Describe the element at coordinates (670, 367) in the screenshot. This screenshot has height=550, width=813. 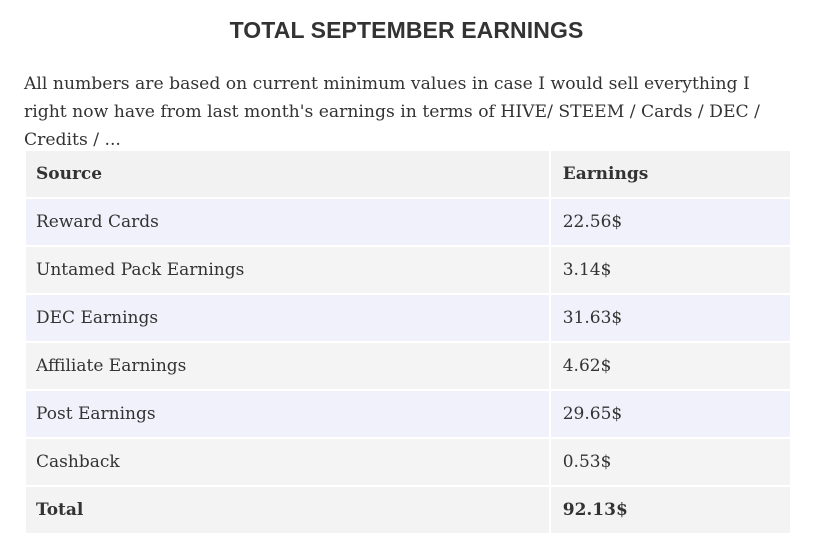
I see `earnings-cell: 4.62$` at that location.